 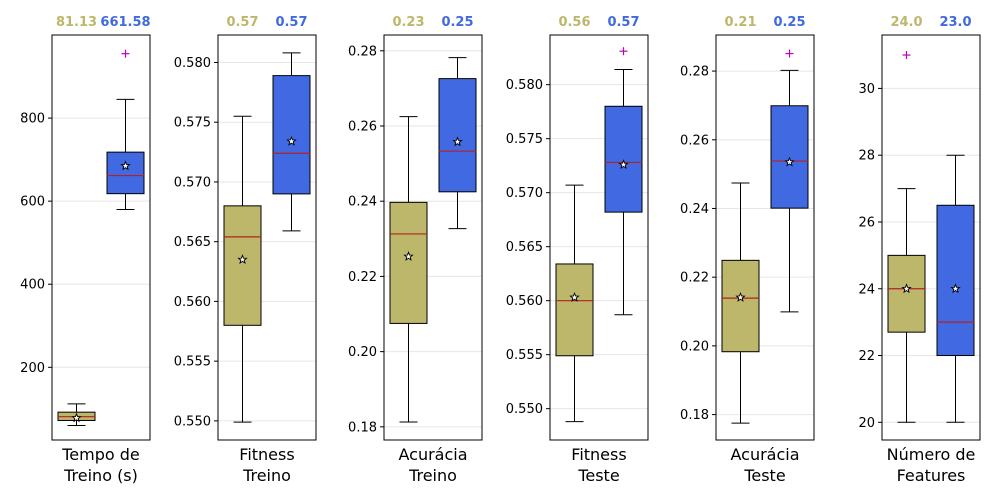 What do you see at coordinates (408, 22) in the screenshot?
I see `median-value-label: 0.23` at bounding box center [408, 22].